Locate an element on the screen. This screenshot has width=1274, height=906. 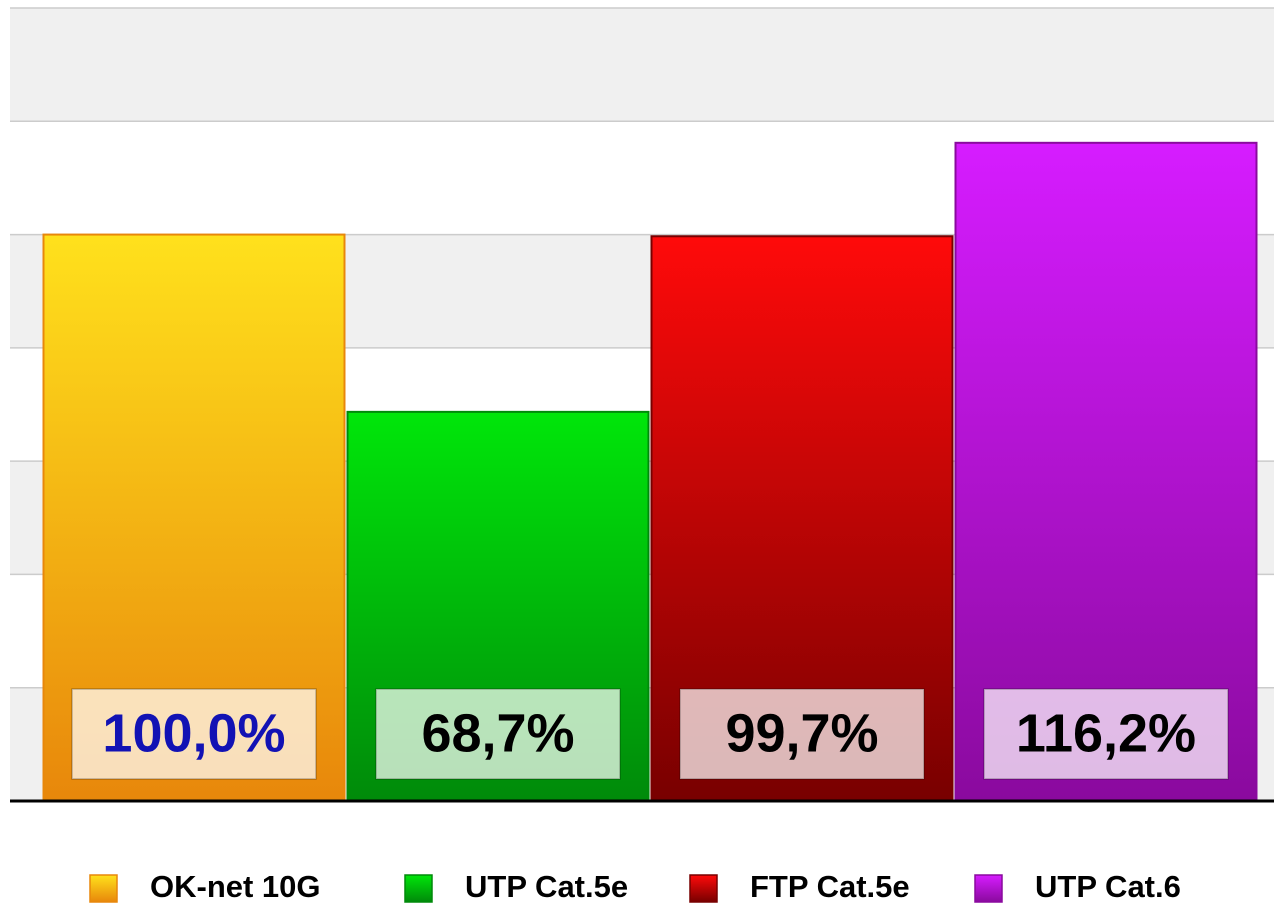
legend-label: UTP Cat.5e is located at coordinates (546, 886).